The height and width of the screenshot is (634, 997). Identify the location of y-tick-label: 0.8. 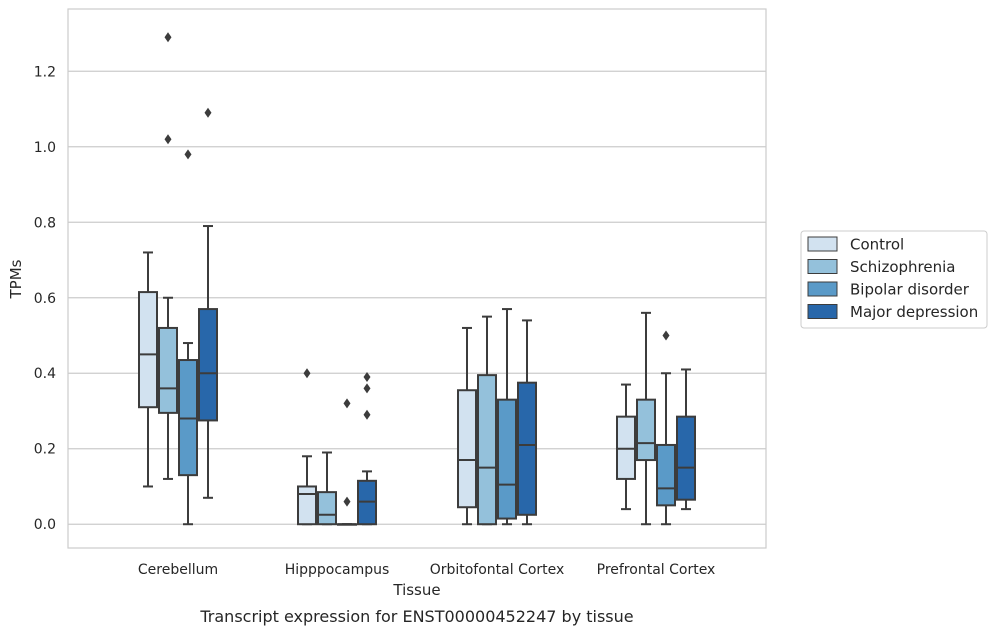
(45, 223).